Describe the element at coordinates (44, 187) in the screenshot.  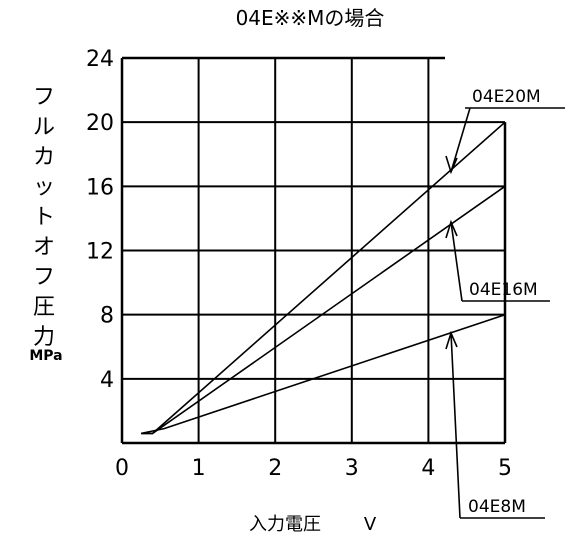
I see `y-axis-label-char: ッ` at that location.